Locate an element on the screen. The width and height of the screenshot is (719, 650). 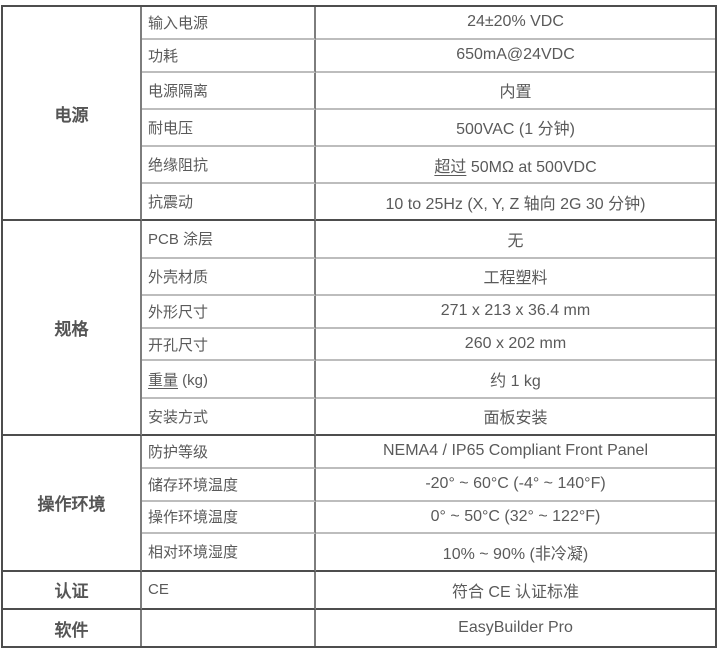
category-cell-certification: 认证 is located at coordinates (72, 591).